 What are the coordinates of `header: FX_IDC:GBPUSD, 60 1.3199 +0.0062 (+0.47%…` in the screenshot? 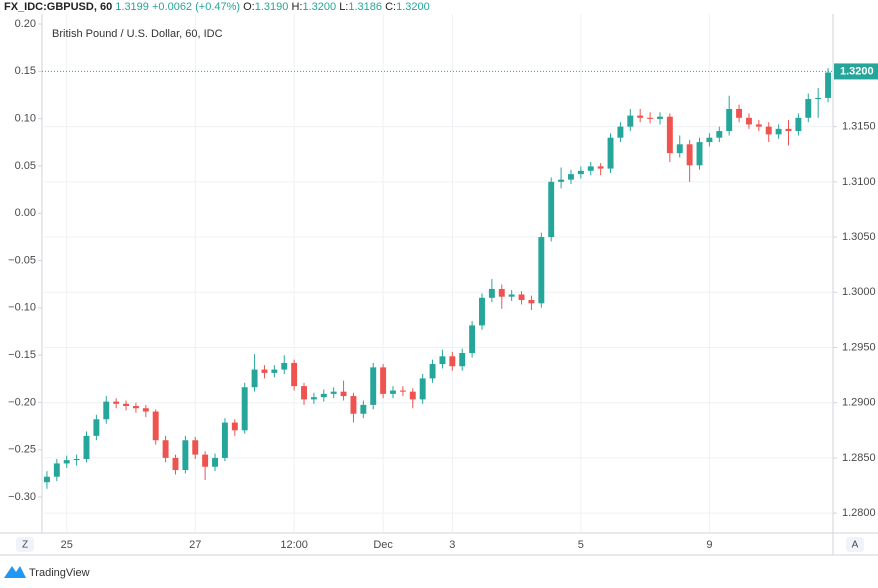 It's located at (217, 7).